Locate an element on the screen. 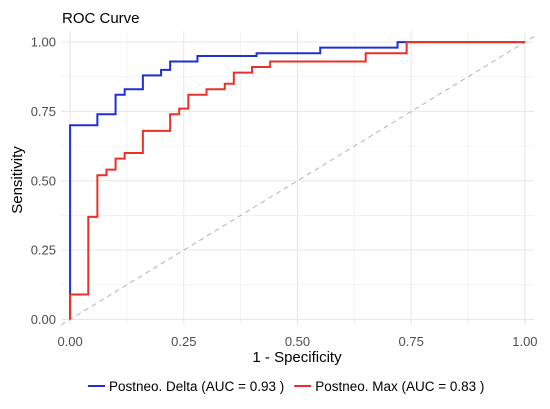 This screenshot has height=409, width=550. x-tick-label: 0.75 is located at coordinates (411, 341).